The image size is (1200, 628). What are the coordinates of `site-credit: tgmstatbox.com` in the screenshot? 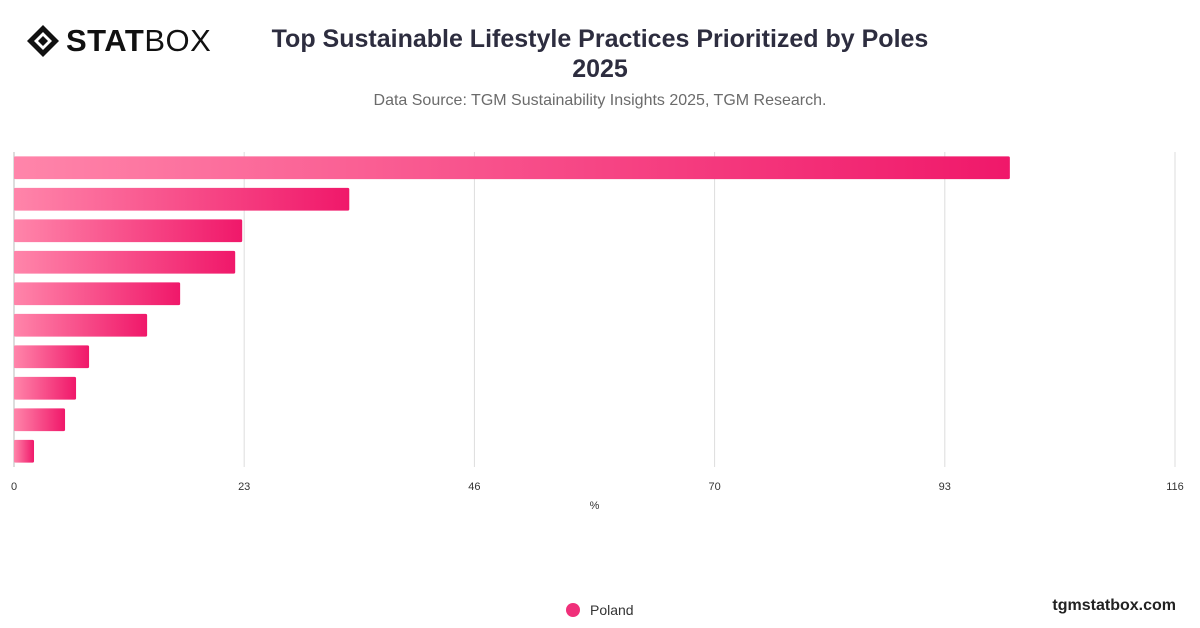 It's located at (1114, 605).